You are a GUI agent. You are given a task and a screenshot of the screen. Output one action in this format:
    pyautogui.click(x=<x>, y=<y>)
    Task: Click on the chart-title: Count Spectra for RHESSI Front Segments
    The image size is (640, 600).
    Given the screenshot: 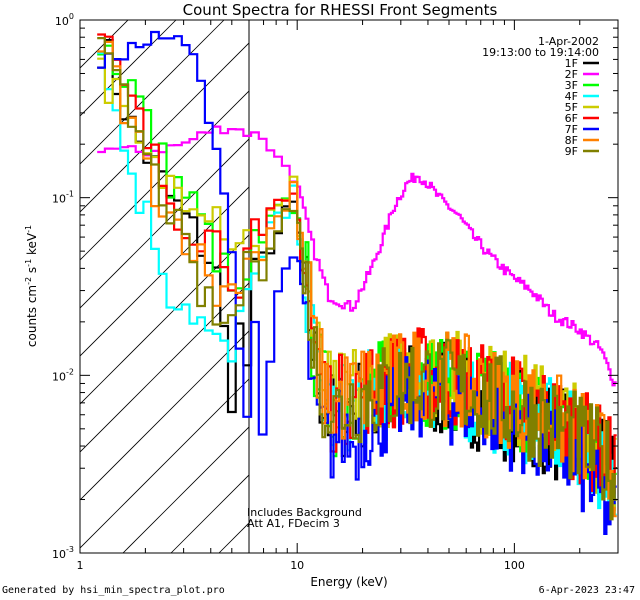 What is the action you would take?
    pyautogui.click(x=340, y=10)
    